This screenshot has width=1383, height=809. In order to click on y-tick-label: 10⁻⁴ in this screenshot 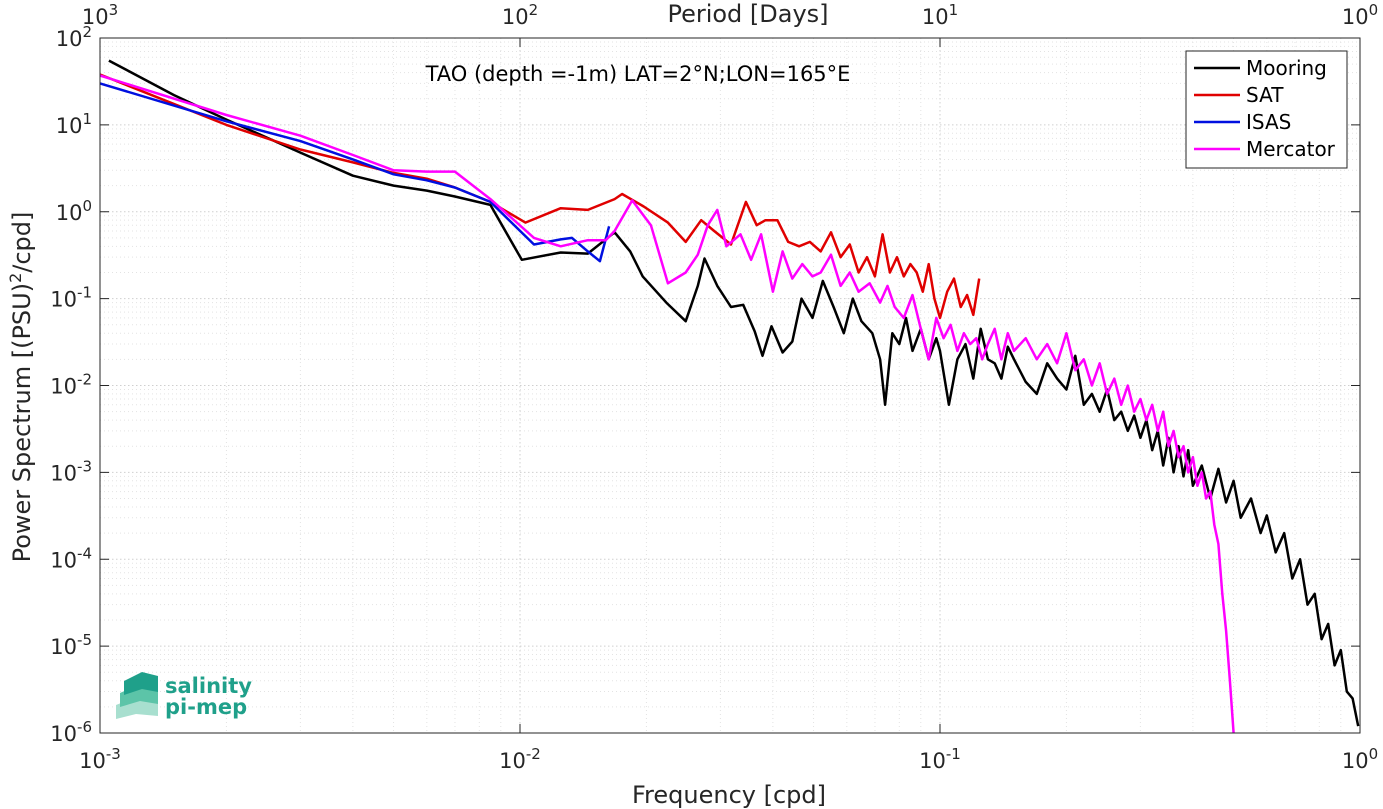, I will do `click(71, 558)`.